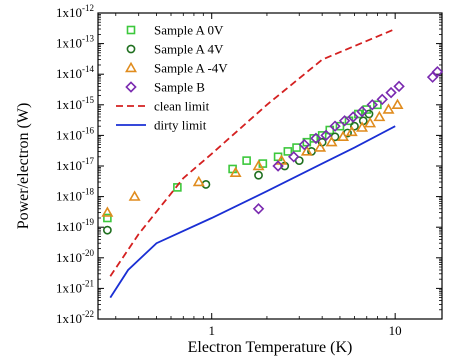  Describe the element at coordinates (23, 166) in the screenshot. I see `y-axis-label: Power/electron (W)` at that location.